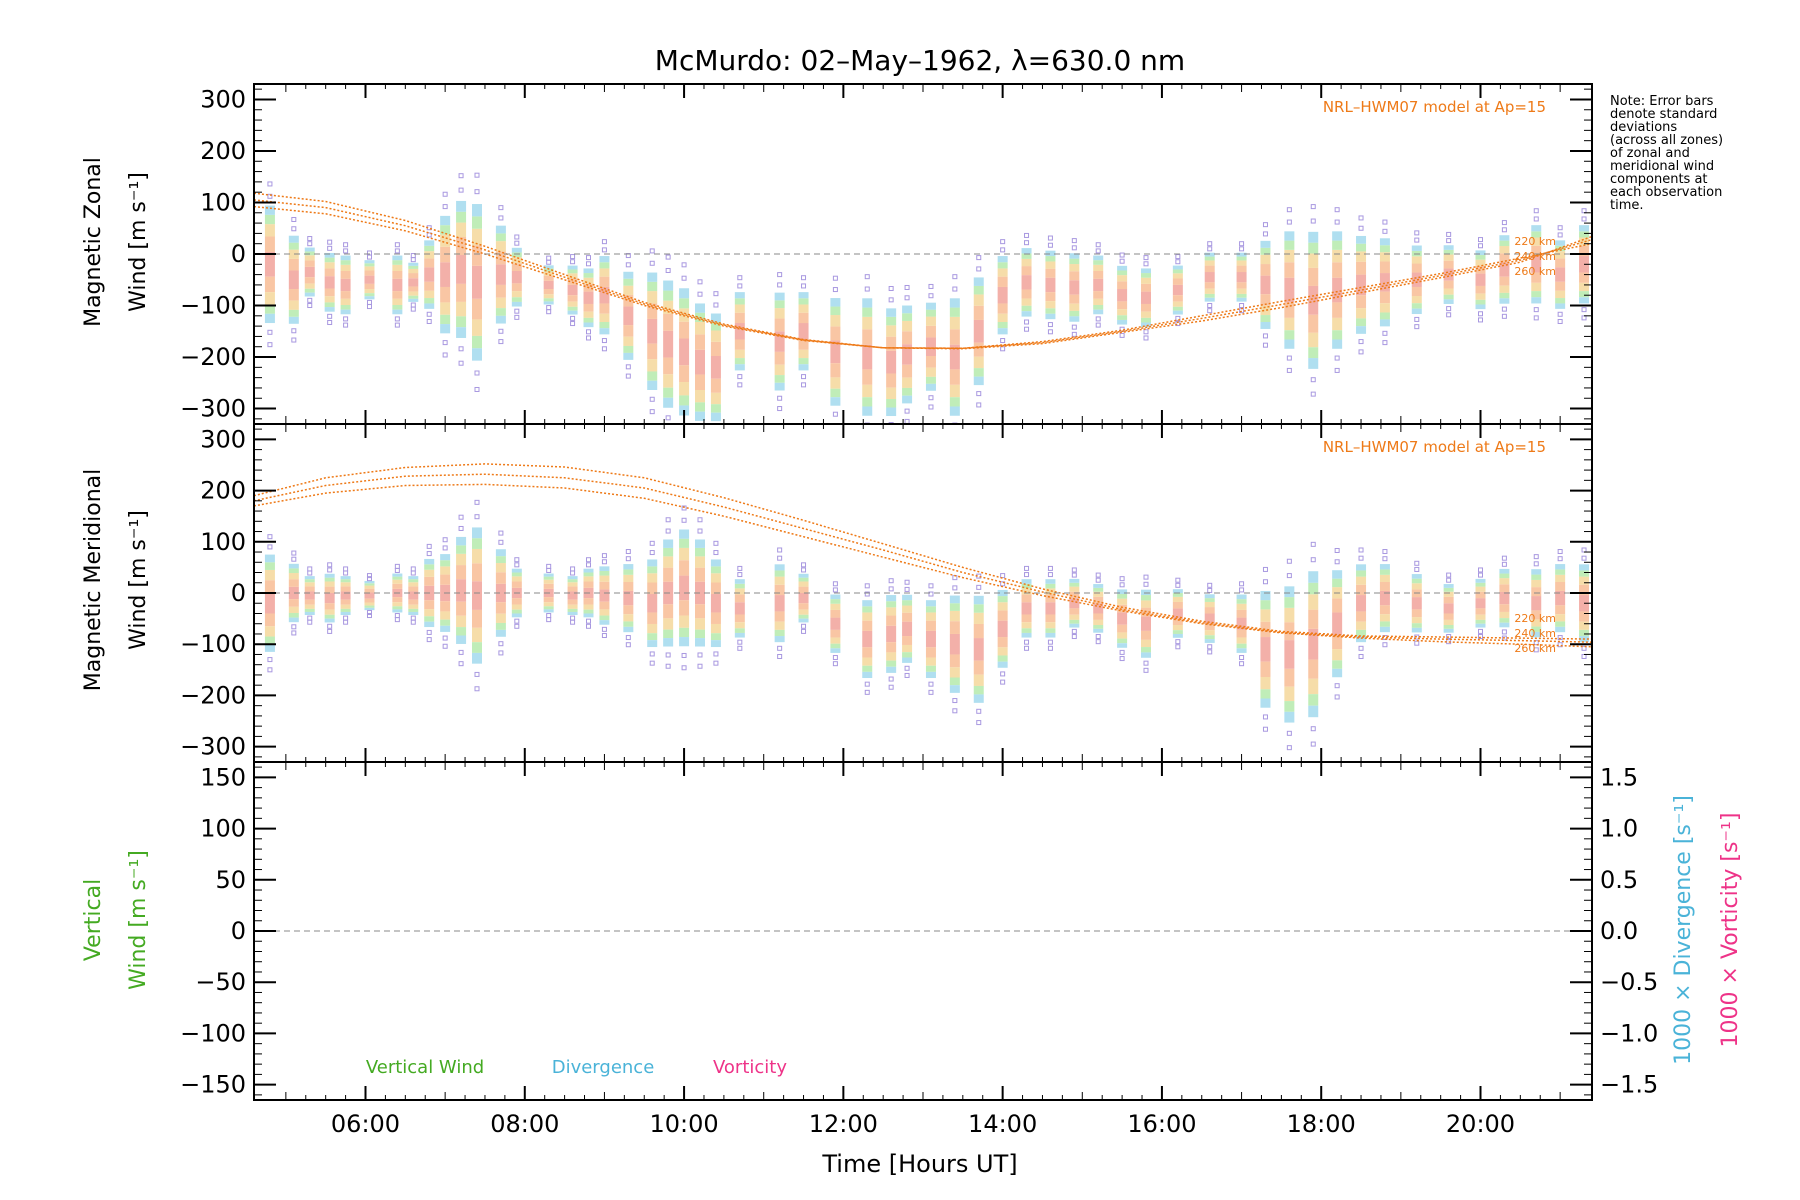 Image resolution: width=1800 pixels, height=1200 pixels. Describe the element at coordinates (923, 271) in the screenshot. I see `zonal-model-260-km` at that location.